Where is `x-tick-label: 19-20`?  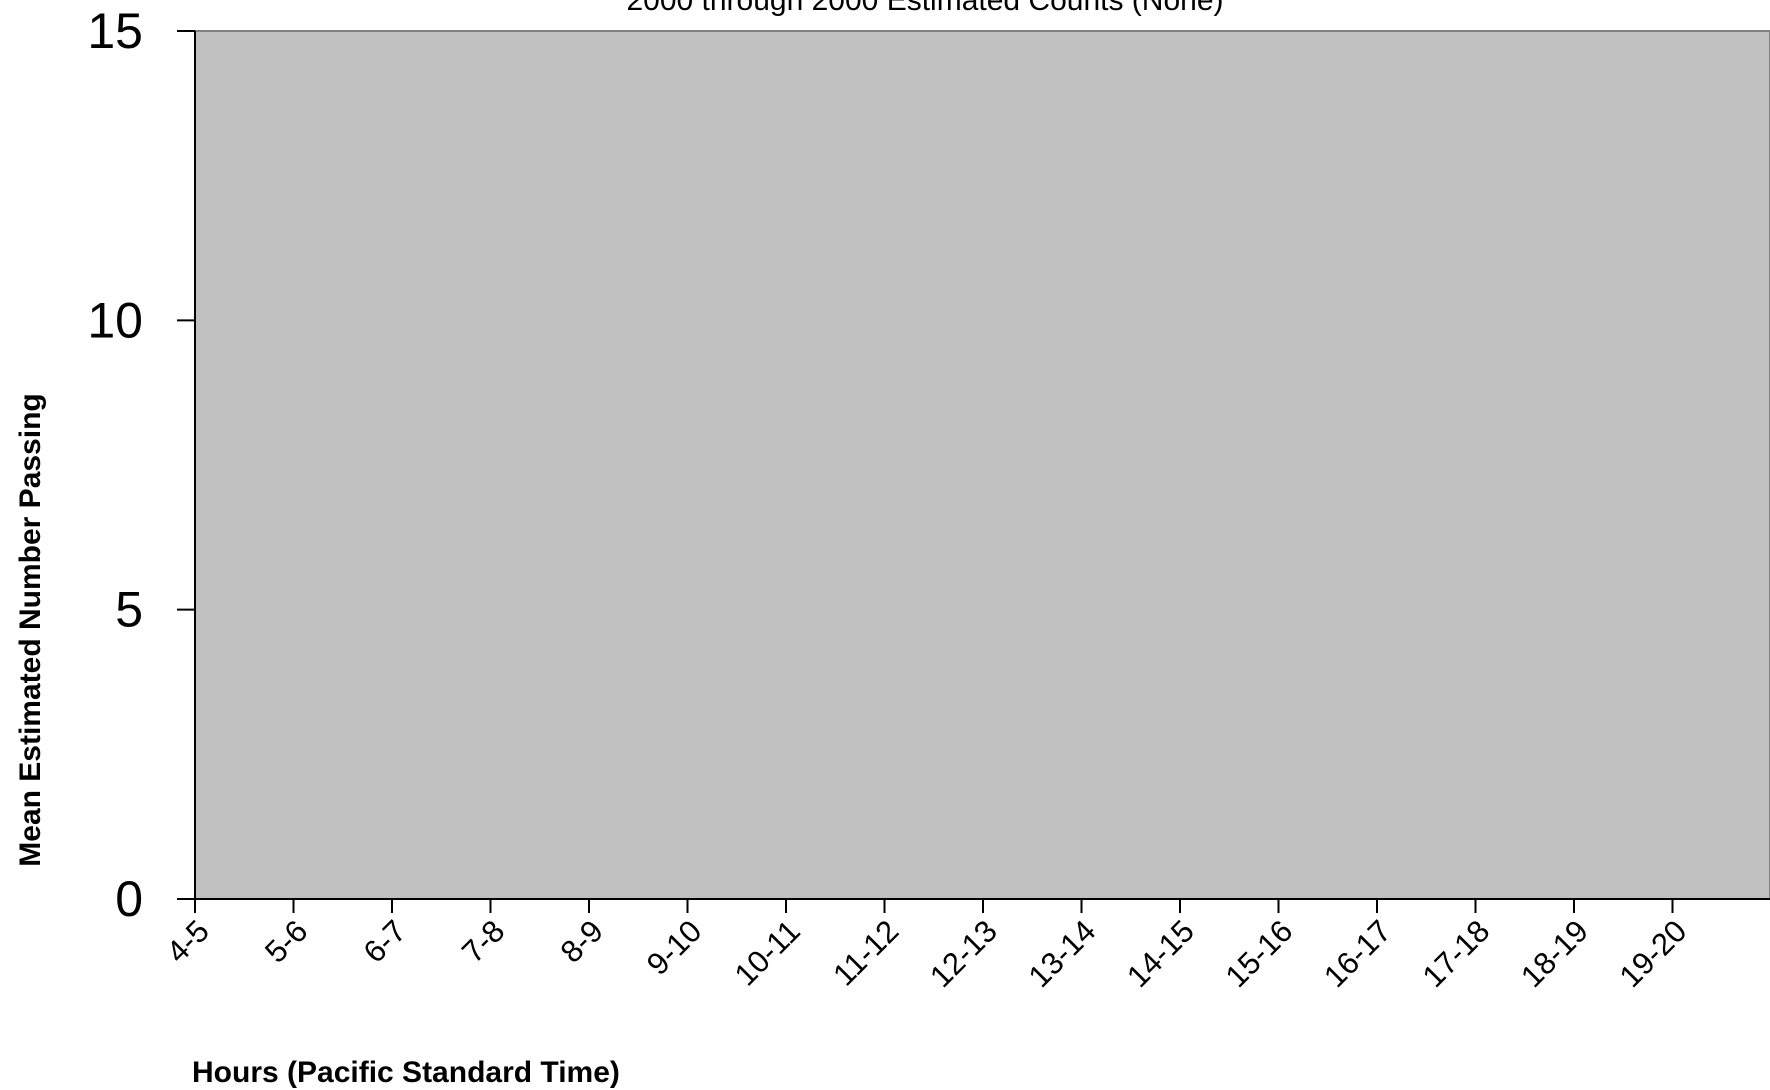
x-tick-label: 19-20 is located at coordinates (1653, 953).